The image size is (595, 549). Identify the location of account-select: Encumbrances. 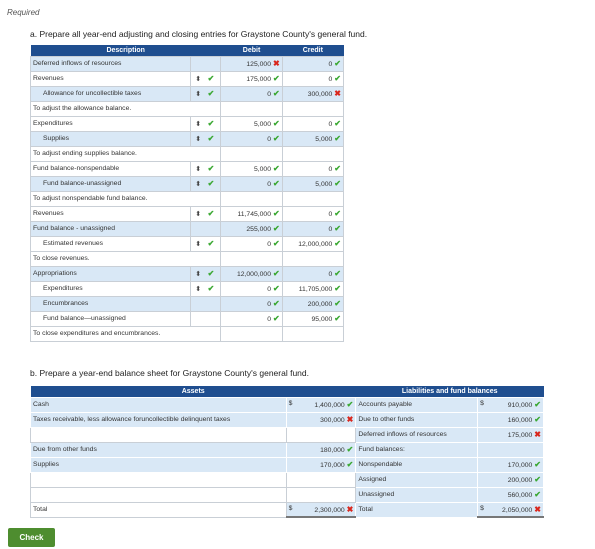
(110, 303).